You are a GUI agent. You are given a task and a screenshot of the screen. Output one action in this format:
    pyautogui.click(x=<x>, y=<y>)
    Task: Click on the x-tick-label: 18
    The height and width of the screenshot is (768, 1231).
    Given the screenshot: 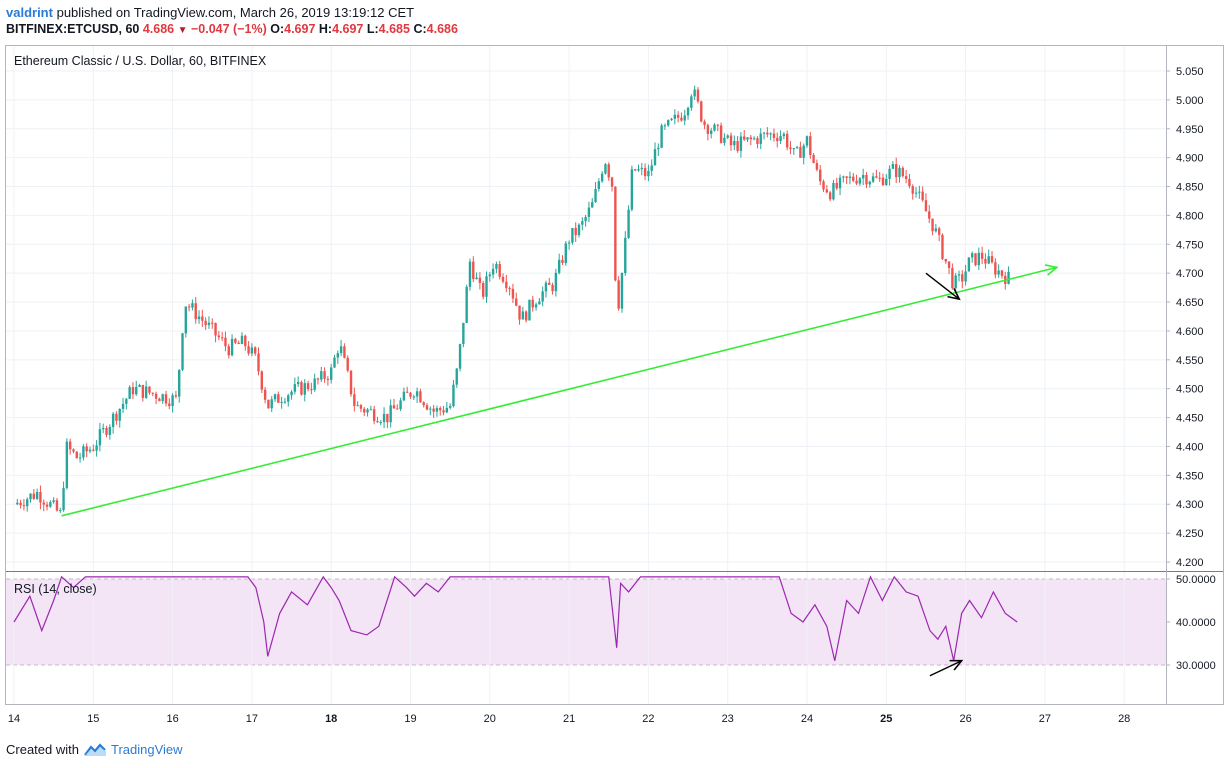 What is the action you would take?
    pyautogui.click(x=331, y=719)
    